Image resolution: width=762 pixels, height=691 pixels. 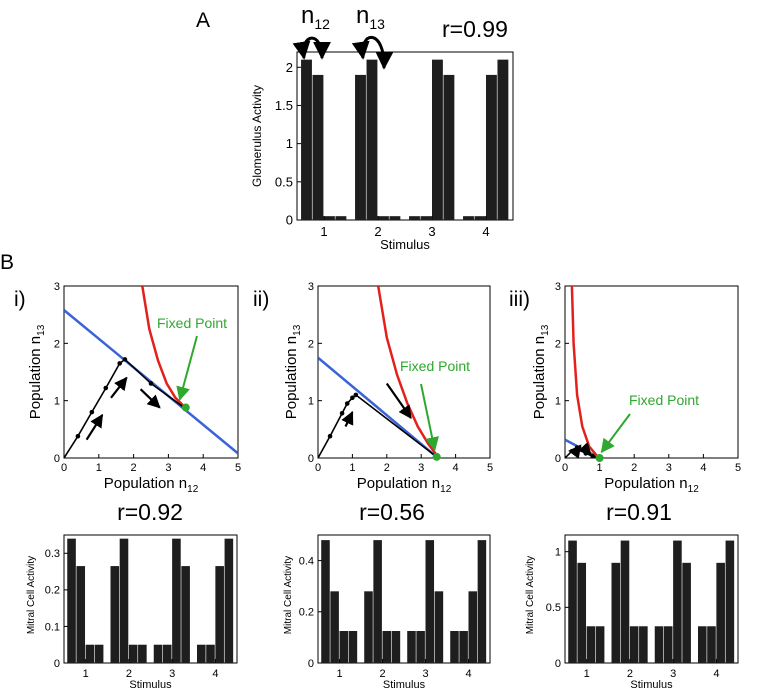 What do you see at coordinates (318, 468) in the screenshot?
I see `x-tick-label: 0` at bounding box center [318, 468].